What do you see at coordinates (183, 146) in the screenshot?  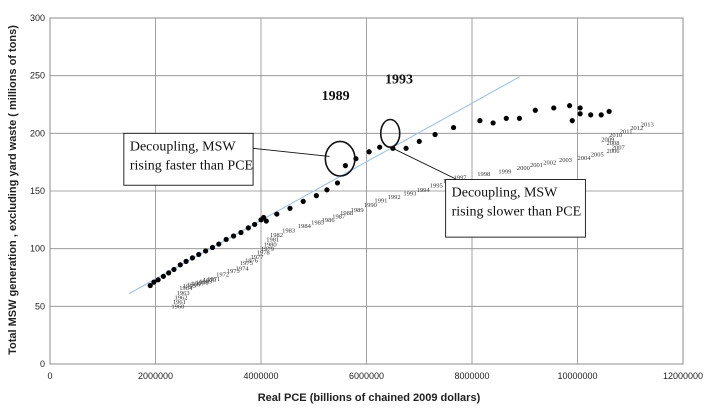 I see `callout-text: Decoupling, MSW` at bounding box center [183, 146].